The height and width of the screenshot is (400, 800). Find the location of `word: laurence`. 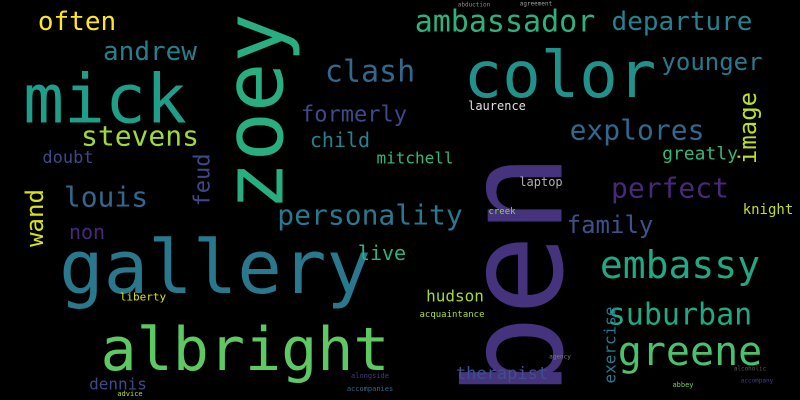

word: laurence is located at coordinates (497, 106).